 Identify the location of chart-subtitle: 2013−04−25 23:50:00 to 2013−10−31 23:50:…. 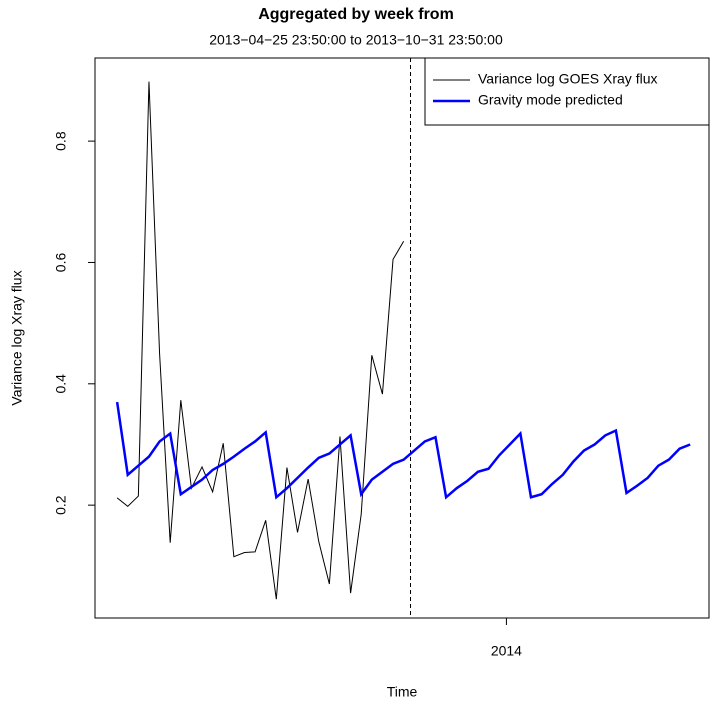
(356, 40).